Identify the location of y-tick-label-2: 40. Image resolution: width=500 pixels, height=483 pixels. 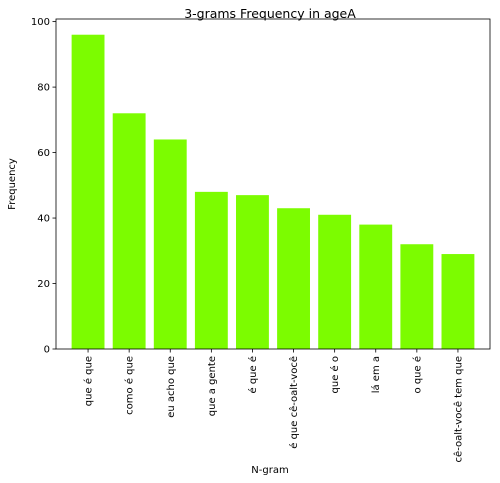
(43, 219).